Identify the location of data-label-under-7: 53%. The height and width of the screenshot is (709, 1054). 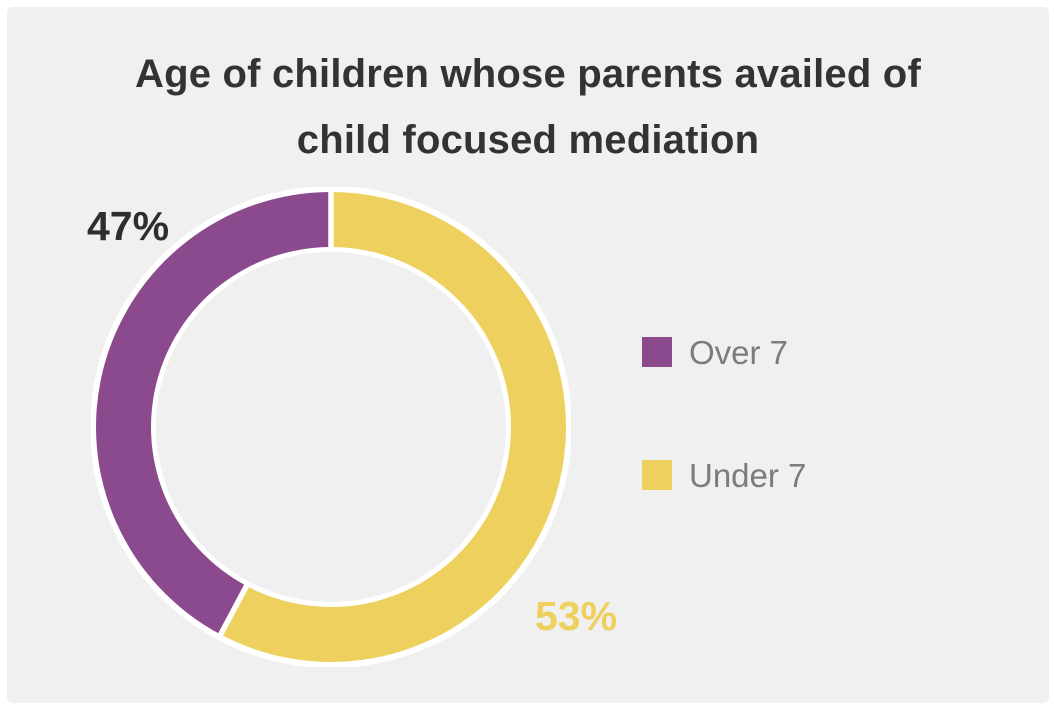
(576, 616).